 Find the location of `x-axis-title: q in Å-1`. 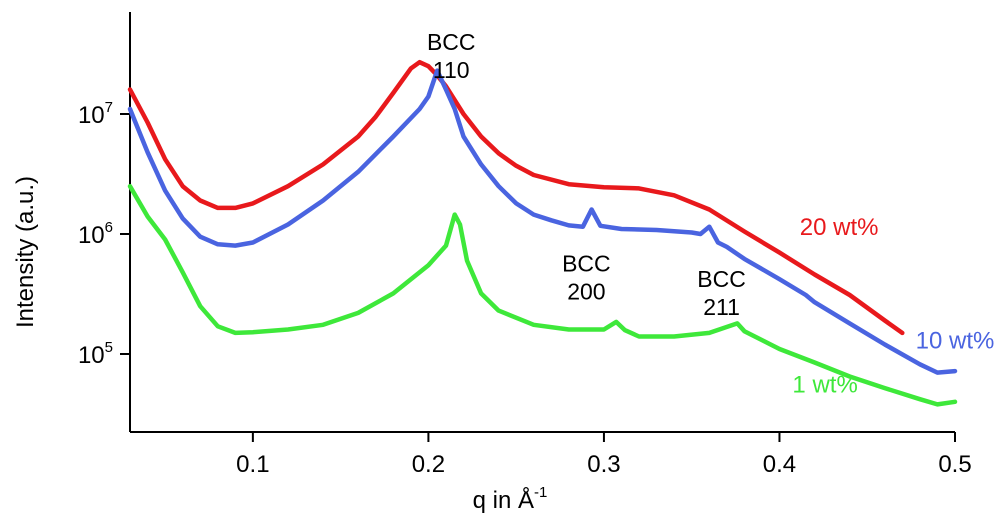

x-axis-title: q in Å-1 is located at coordinates (510, 499).